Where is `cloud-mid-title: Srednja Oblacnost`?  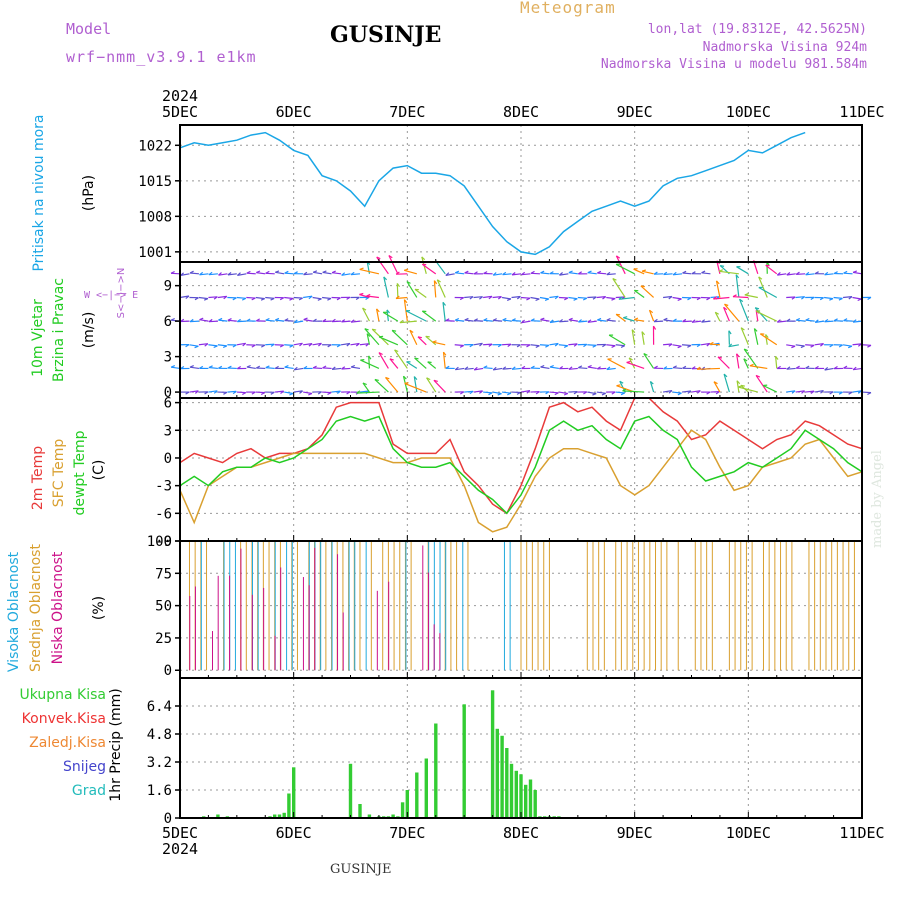
cloud-mid-title: Srednja Oblacnost is located at coordinates (36, 608).